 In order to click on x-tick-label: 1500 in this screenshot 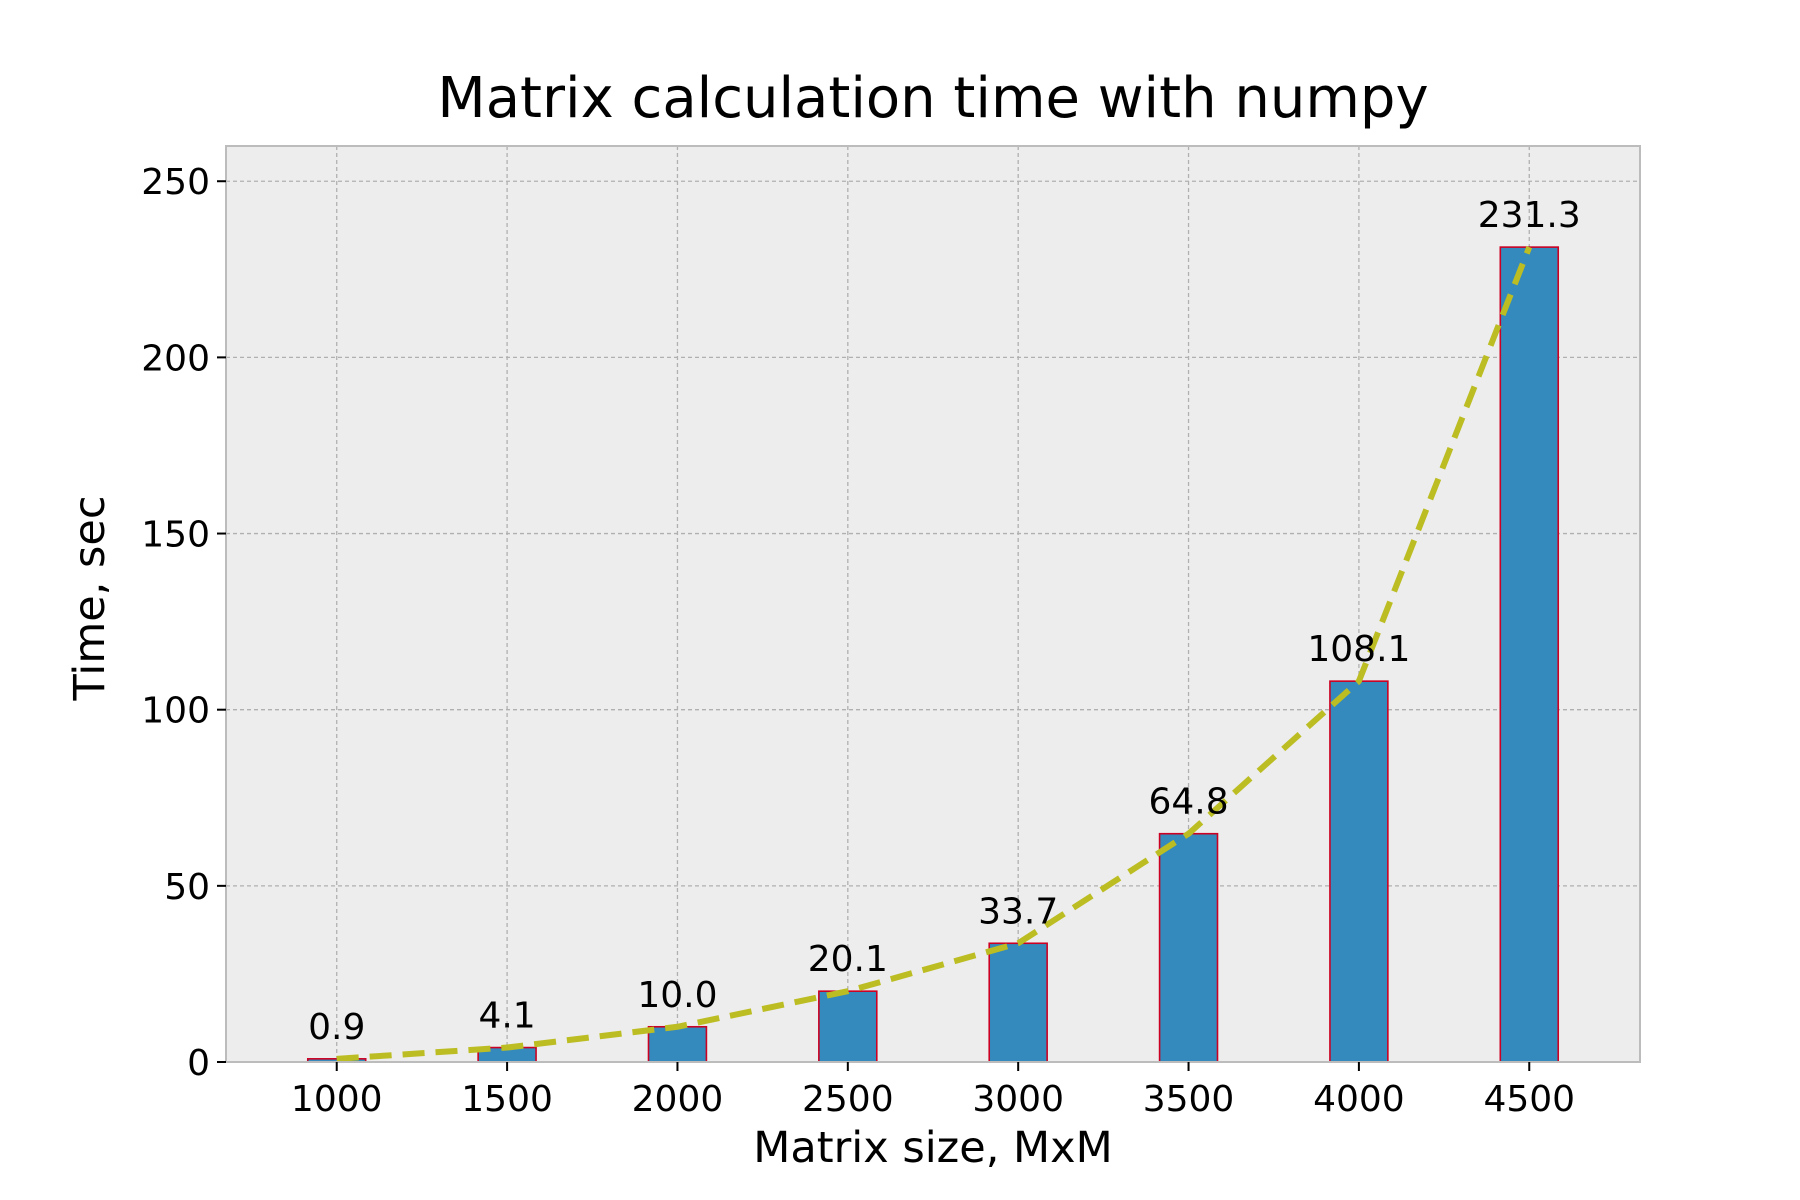, I will do `click(507, 1099)`.